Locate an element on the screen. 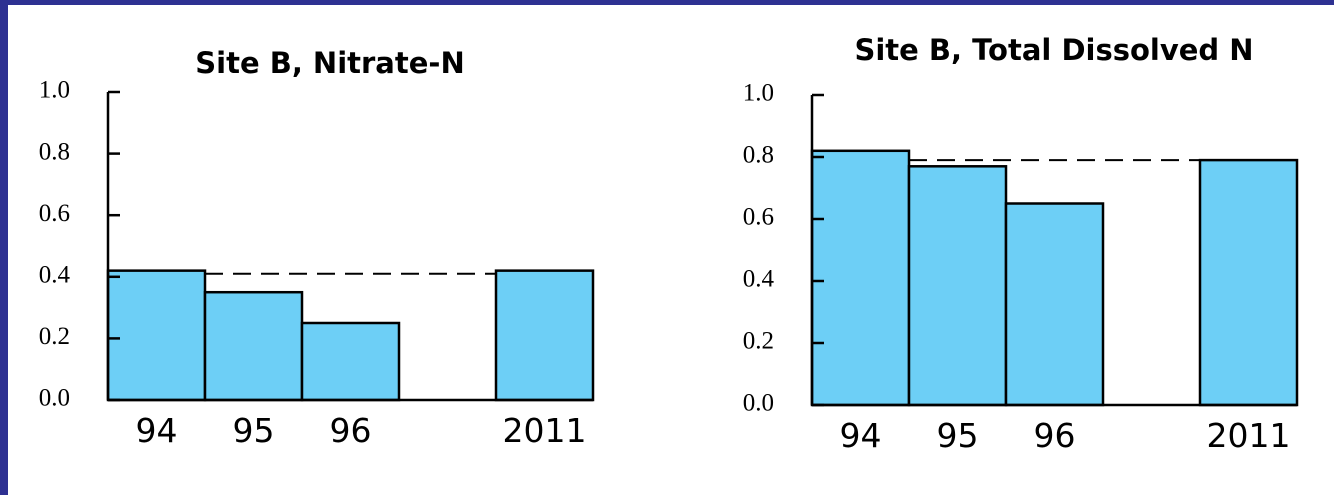 This screenshot has width=1334, height=495. chart-title: Site B, Nitrate-N is located at coordinates (329, 63).